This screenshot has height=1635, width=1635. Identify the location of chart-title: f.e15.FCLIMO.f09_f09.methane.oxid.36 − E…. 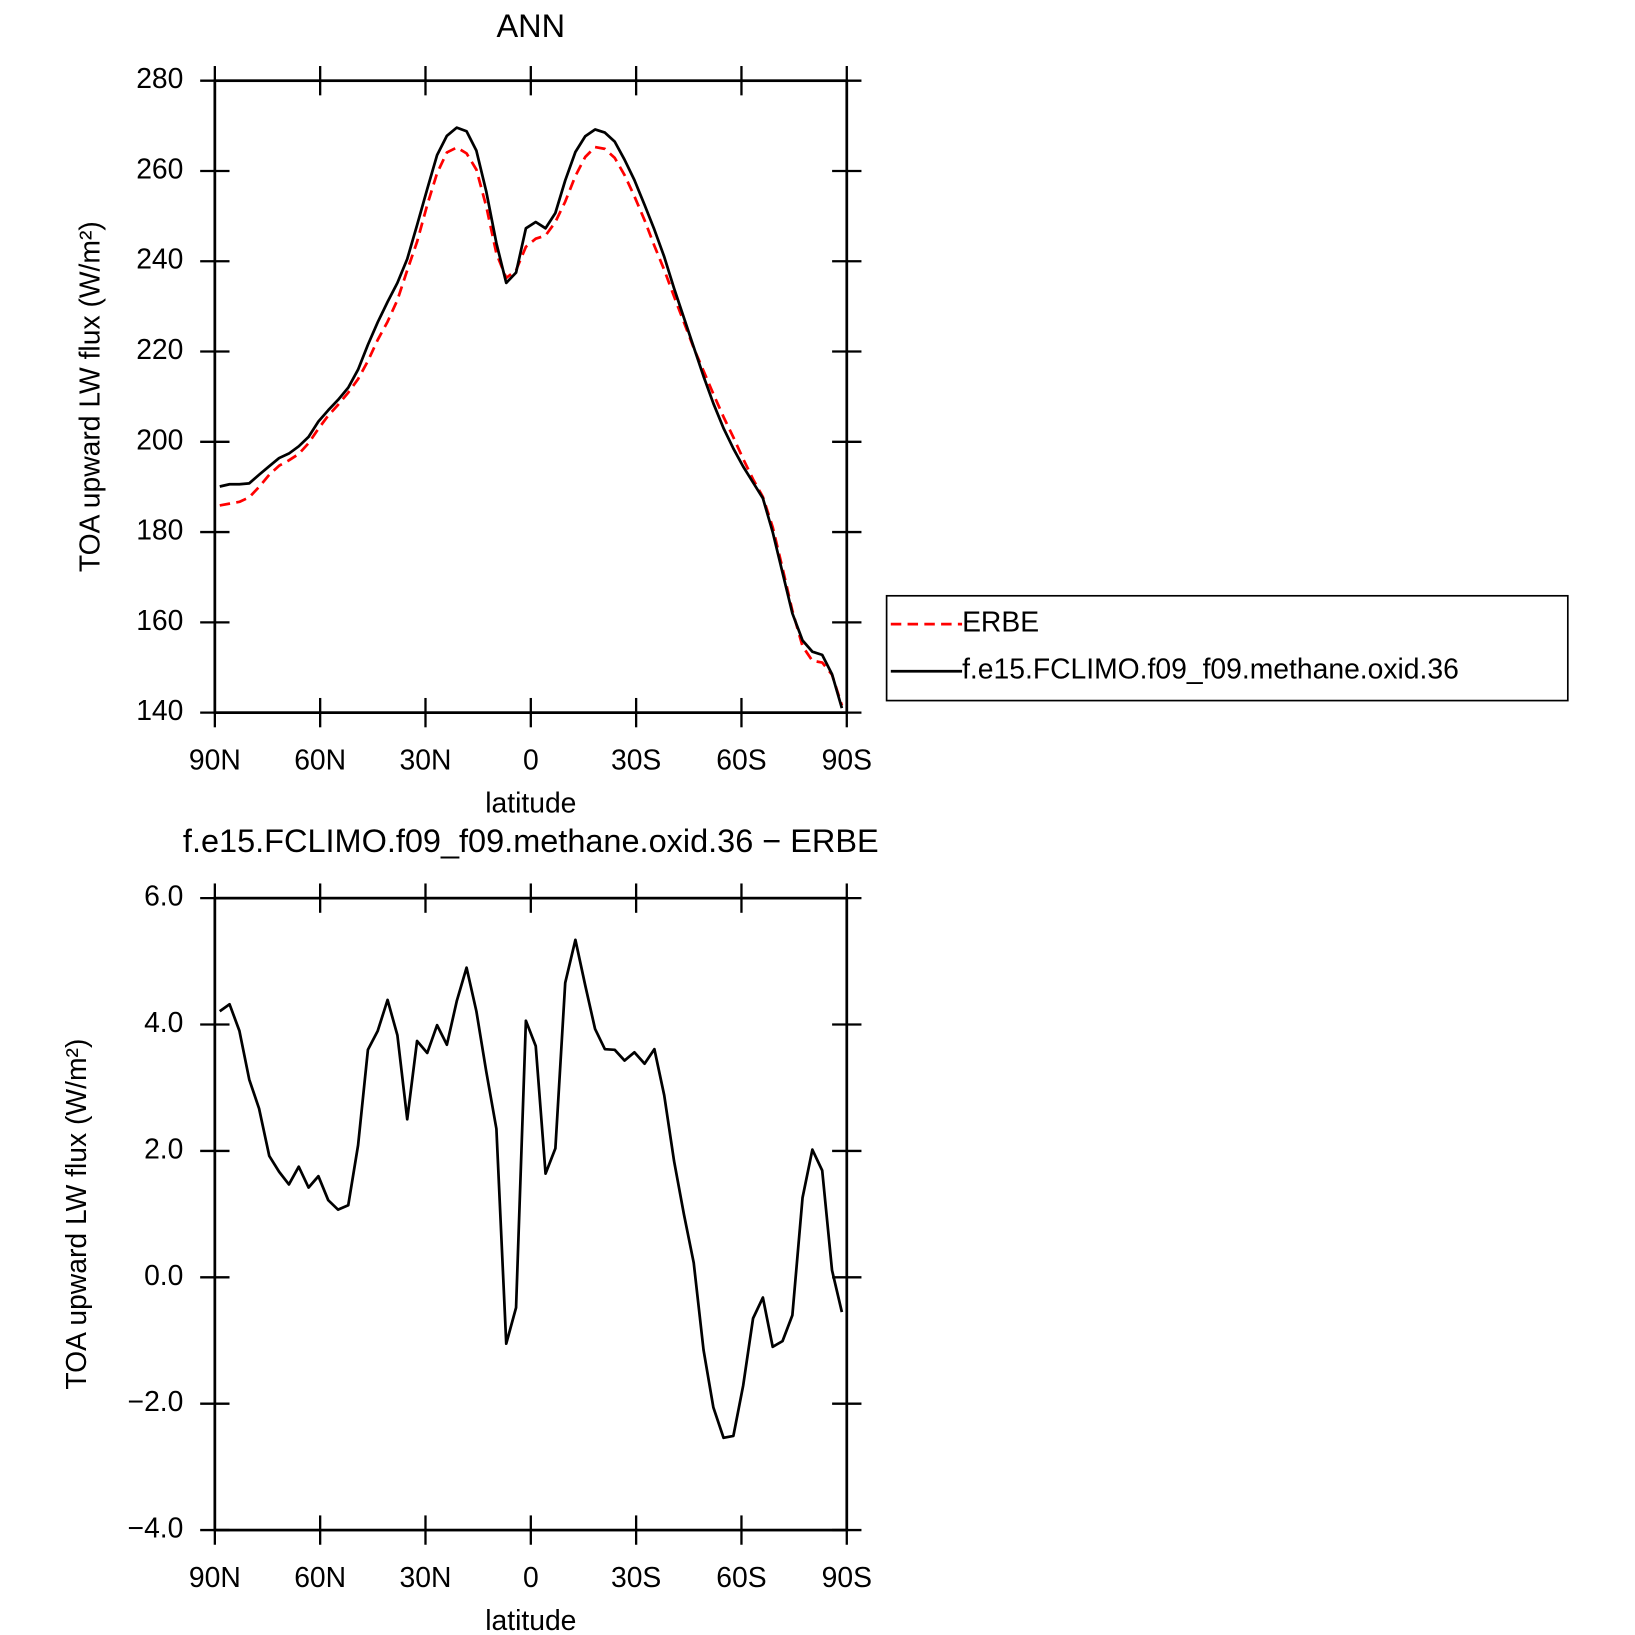
(531, 841).